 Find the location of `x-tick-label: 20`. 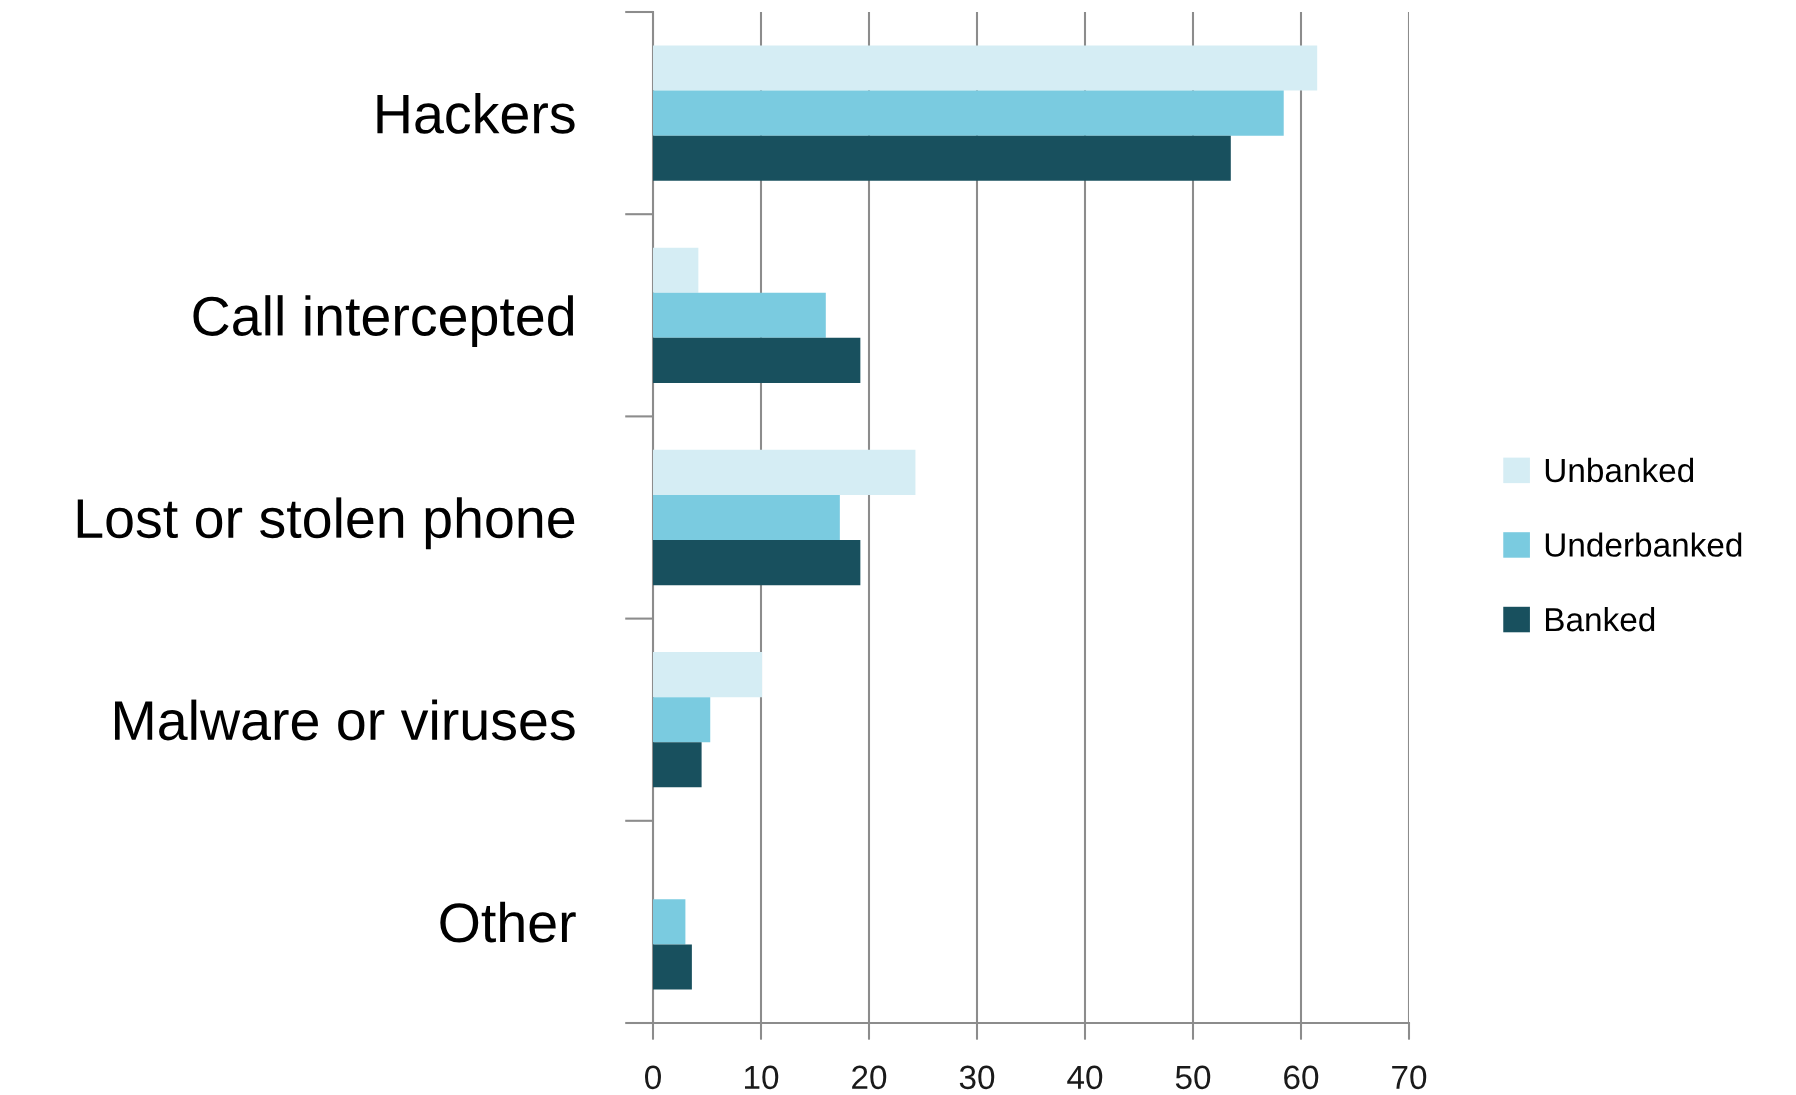

x-tick-label: 20 is located at coordinates (869, 1077).